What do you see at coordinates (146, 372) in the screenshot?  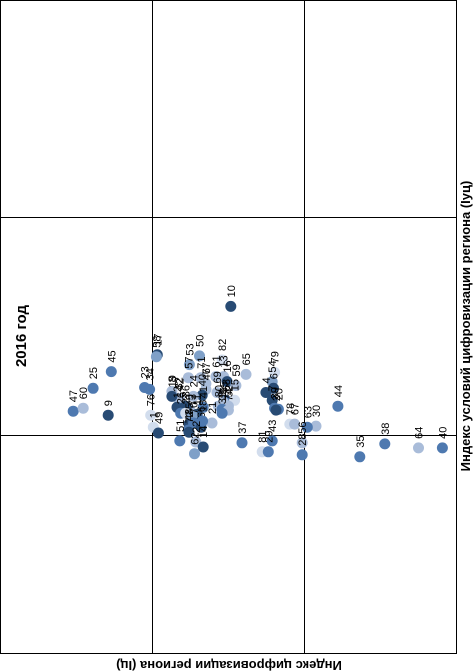 I see `data-point-label: 23` at bounding box center [146, 372].